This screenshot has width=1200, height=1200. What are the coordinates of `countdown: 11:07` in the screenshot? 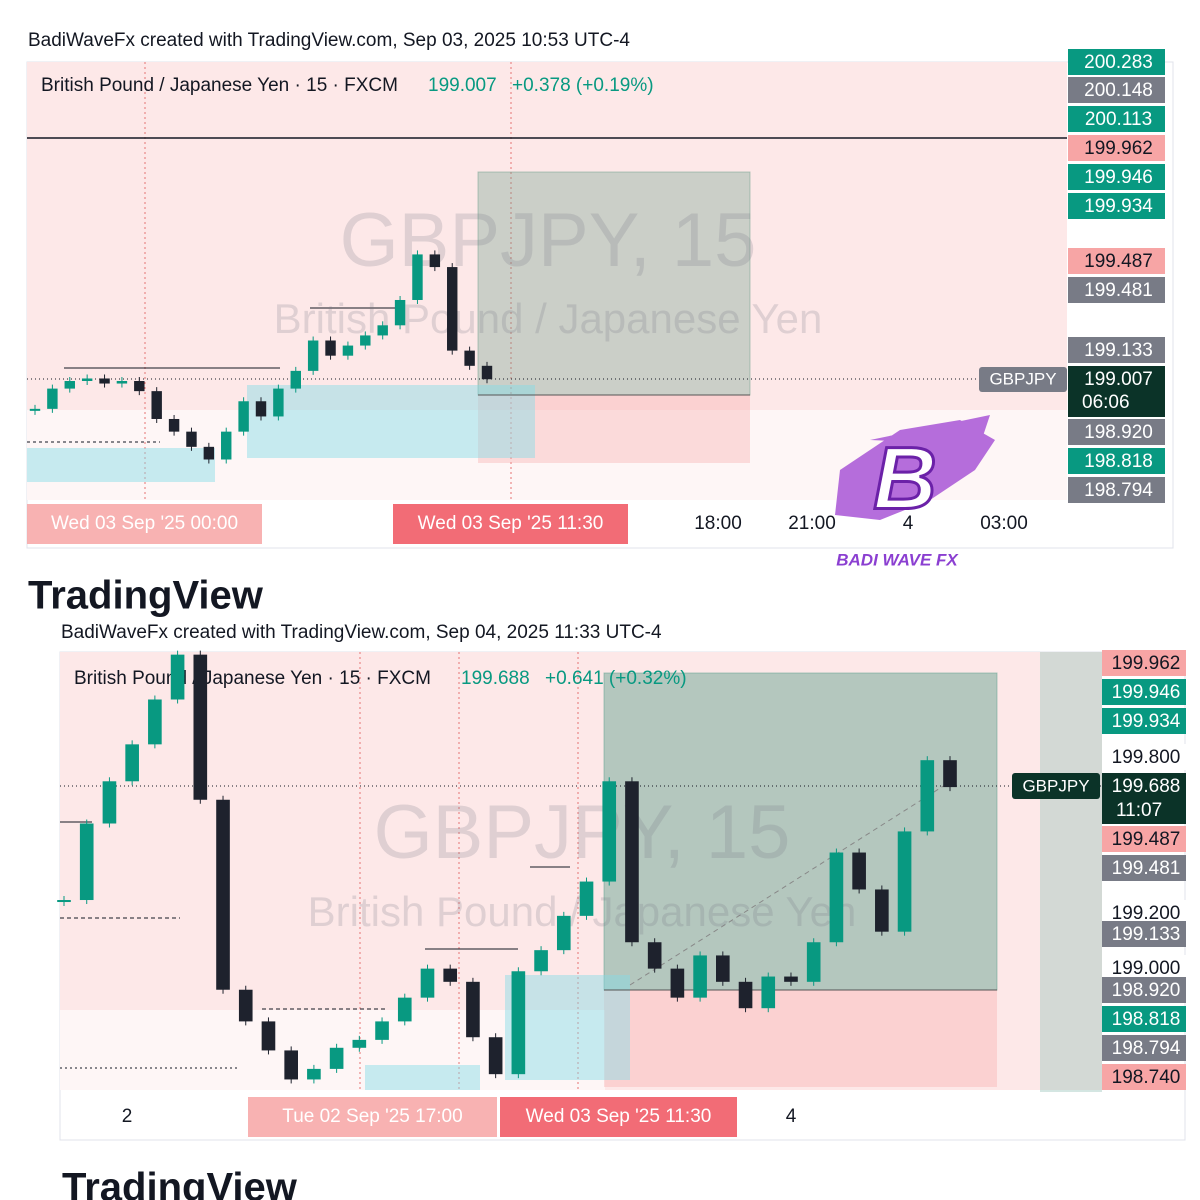 It's located at (1139, 810).